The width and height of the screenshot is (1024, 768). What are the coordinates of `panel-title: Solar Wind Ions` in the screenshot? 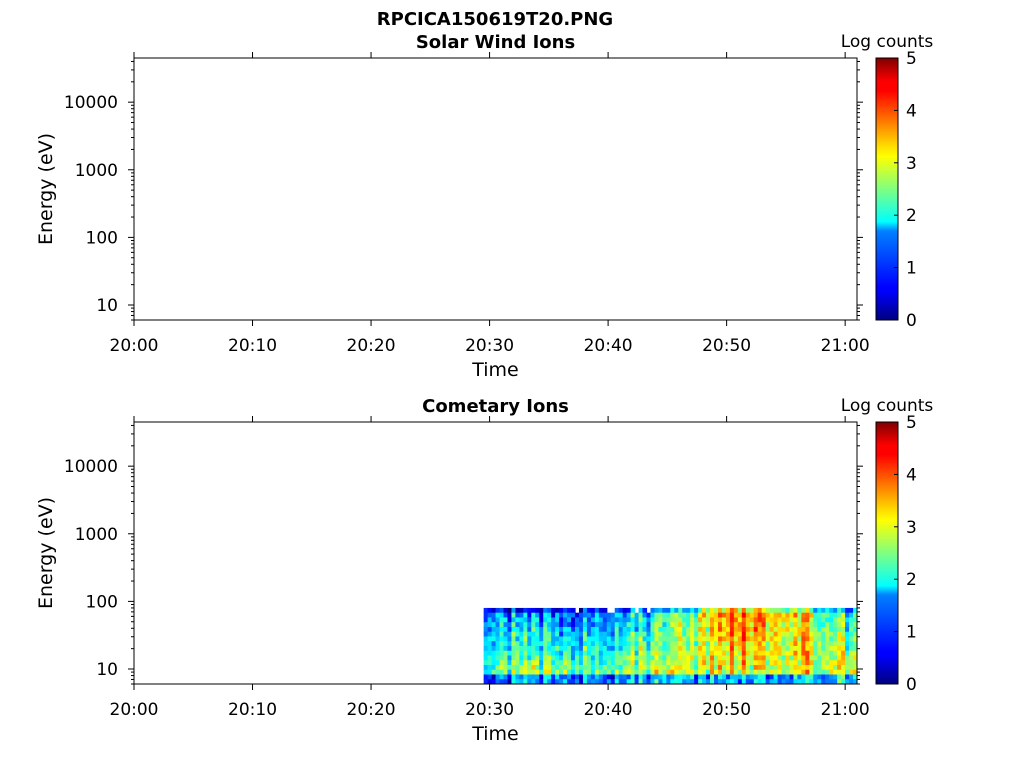 It's located at (495, 42).